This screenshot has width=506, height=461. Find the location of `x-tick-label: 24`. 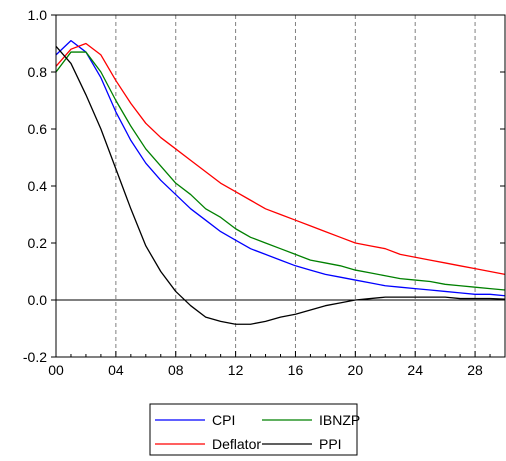

x-tick-label: 24 is located at coordinates (415, 370).